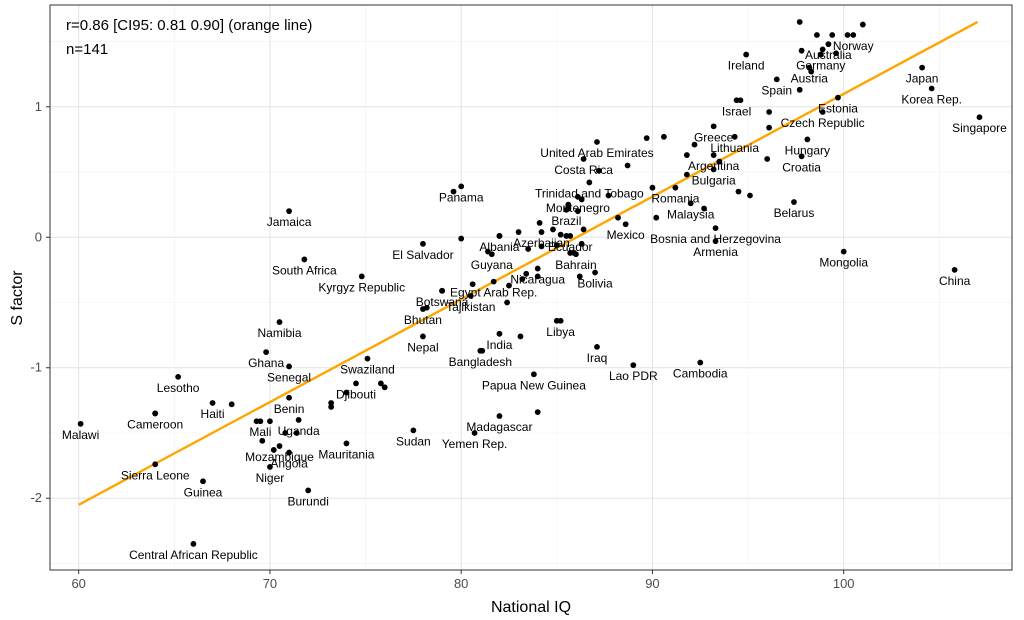  I want to click on y-tick-label: -2, so click(36, 497).